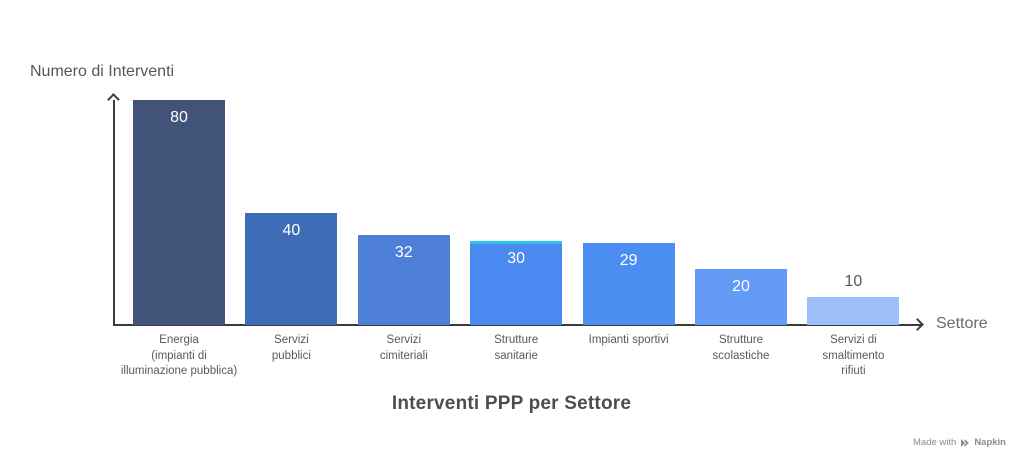 The image size is (1023, 472). What do you see at coordinates (628, 261) in the screenshot?
I see `bar-value-label: 29` at bounding box center [628, 261].